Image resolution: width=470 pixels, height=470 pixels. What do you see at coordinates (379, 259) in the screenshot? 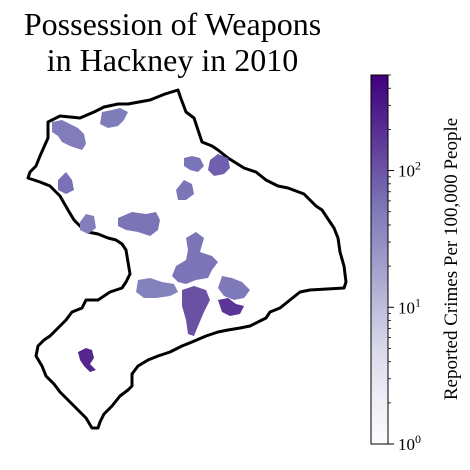
I see `colorbar-gradient` at bounding box center [379, 259].